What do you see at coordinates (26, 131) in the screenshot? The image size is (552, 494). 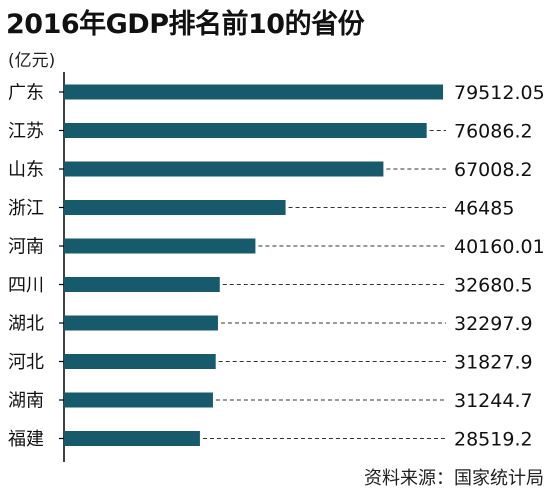 I see `category-label: 江苏` at bounding box center [26, 131].